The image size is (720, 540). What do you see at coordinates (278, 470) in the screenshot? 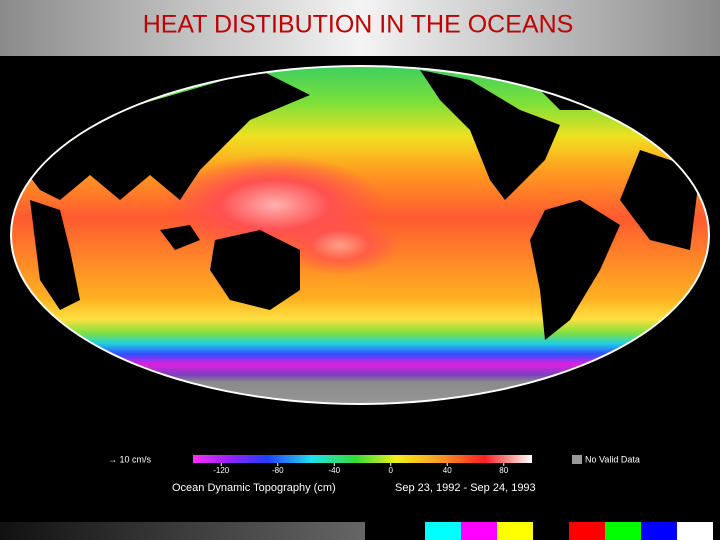
I see `colorbar-tick-label: -80` at bounding box center [278, 470].